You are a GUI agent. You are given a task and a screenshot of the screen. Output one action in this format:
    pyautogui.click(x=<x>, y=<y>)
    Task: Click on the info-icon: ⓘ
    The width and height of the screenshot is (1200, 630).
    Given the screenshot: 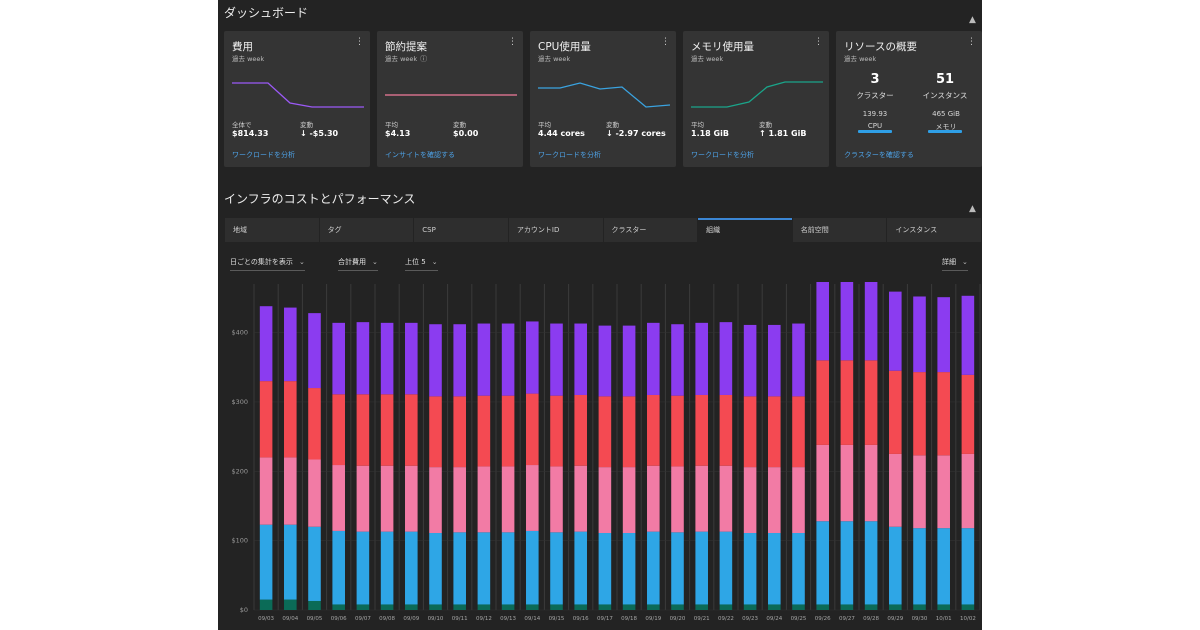 What is the action you would take?
    pyautogui.click(x=424, y=59)
    